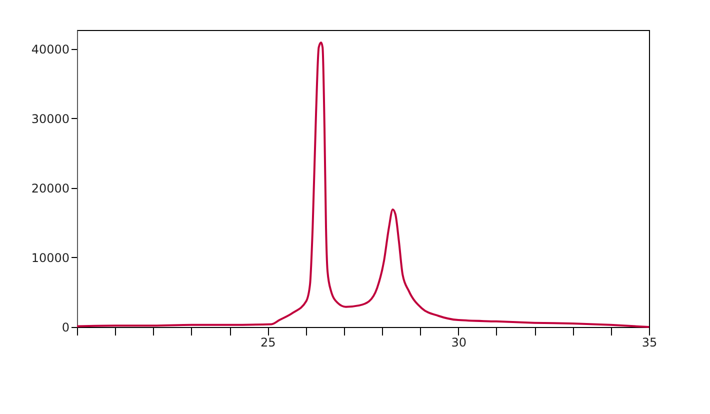  I want to click on y-tick-label: 0, so click(66, 327).